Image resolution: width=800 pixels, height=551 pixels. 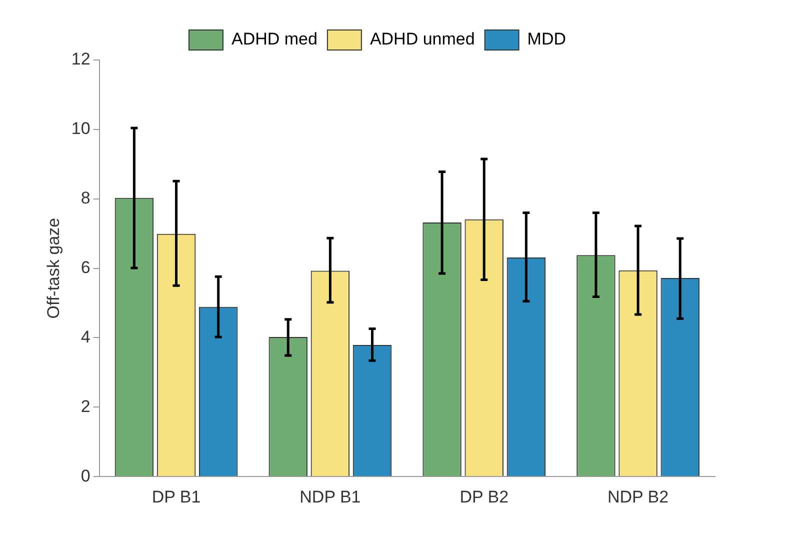 What do you see at coordinates (85, 336) in the screenshot?
I see `y-tick-label: 4` at bounding box center [85, 336].